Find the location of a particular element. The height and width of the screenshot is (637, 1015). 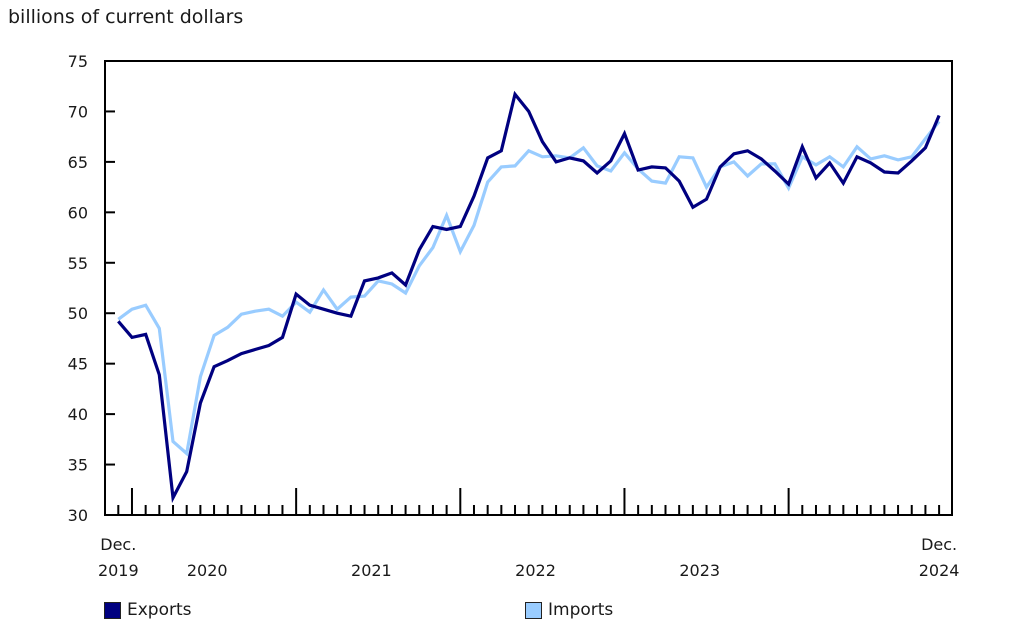

y-axis: 30 35 40 45 50 55 60 65 70 75 is located at coordinates (91, 288).